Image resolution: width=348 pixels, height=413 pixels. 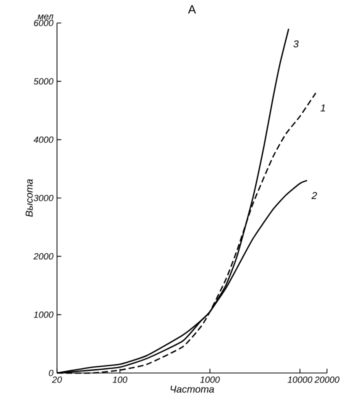 I want to click on x-tick-label: 10000, so click(x=300, y=379).